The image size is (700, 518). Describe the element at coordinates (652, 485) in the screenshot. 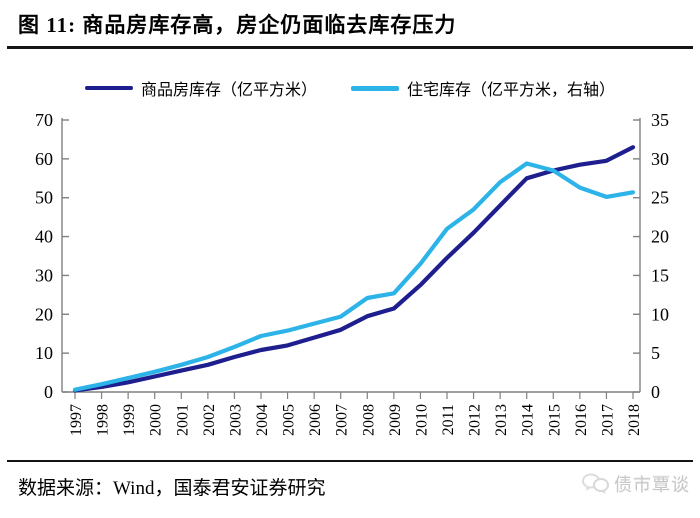

I see `watermark-text: 债市覃谈` at that location.